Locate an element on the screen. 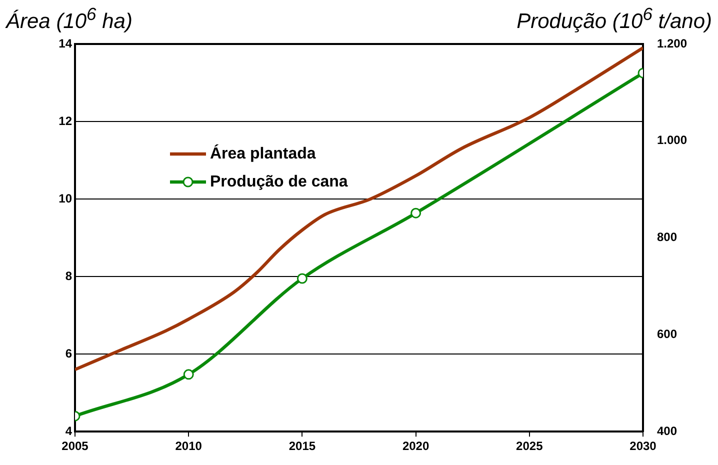  y2-tick-label: 1.200 is located at coordinates (672, 43).